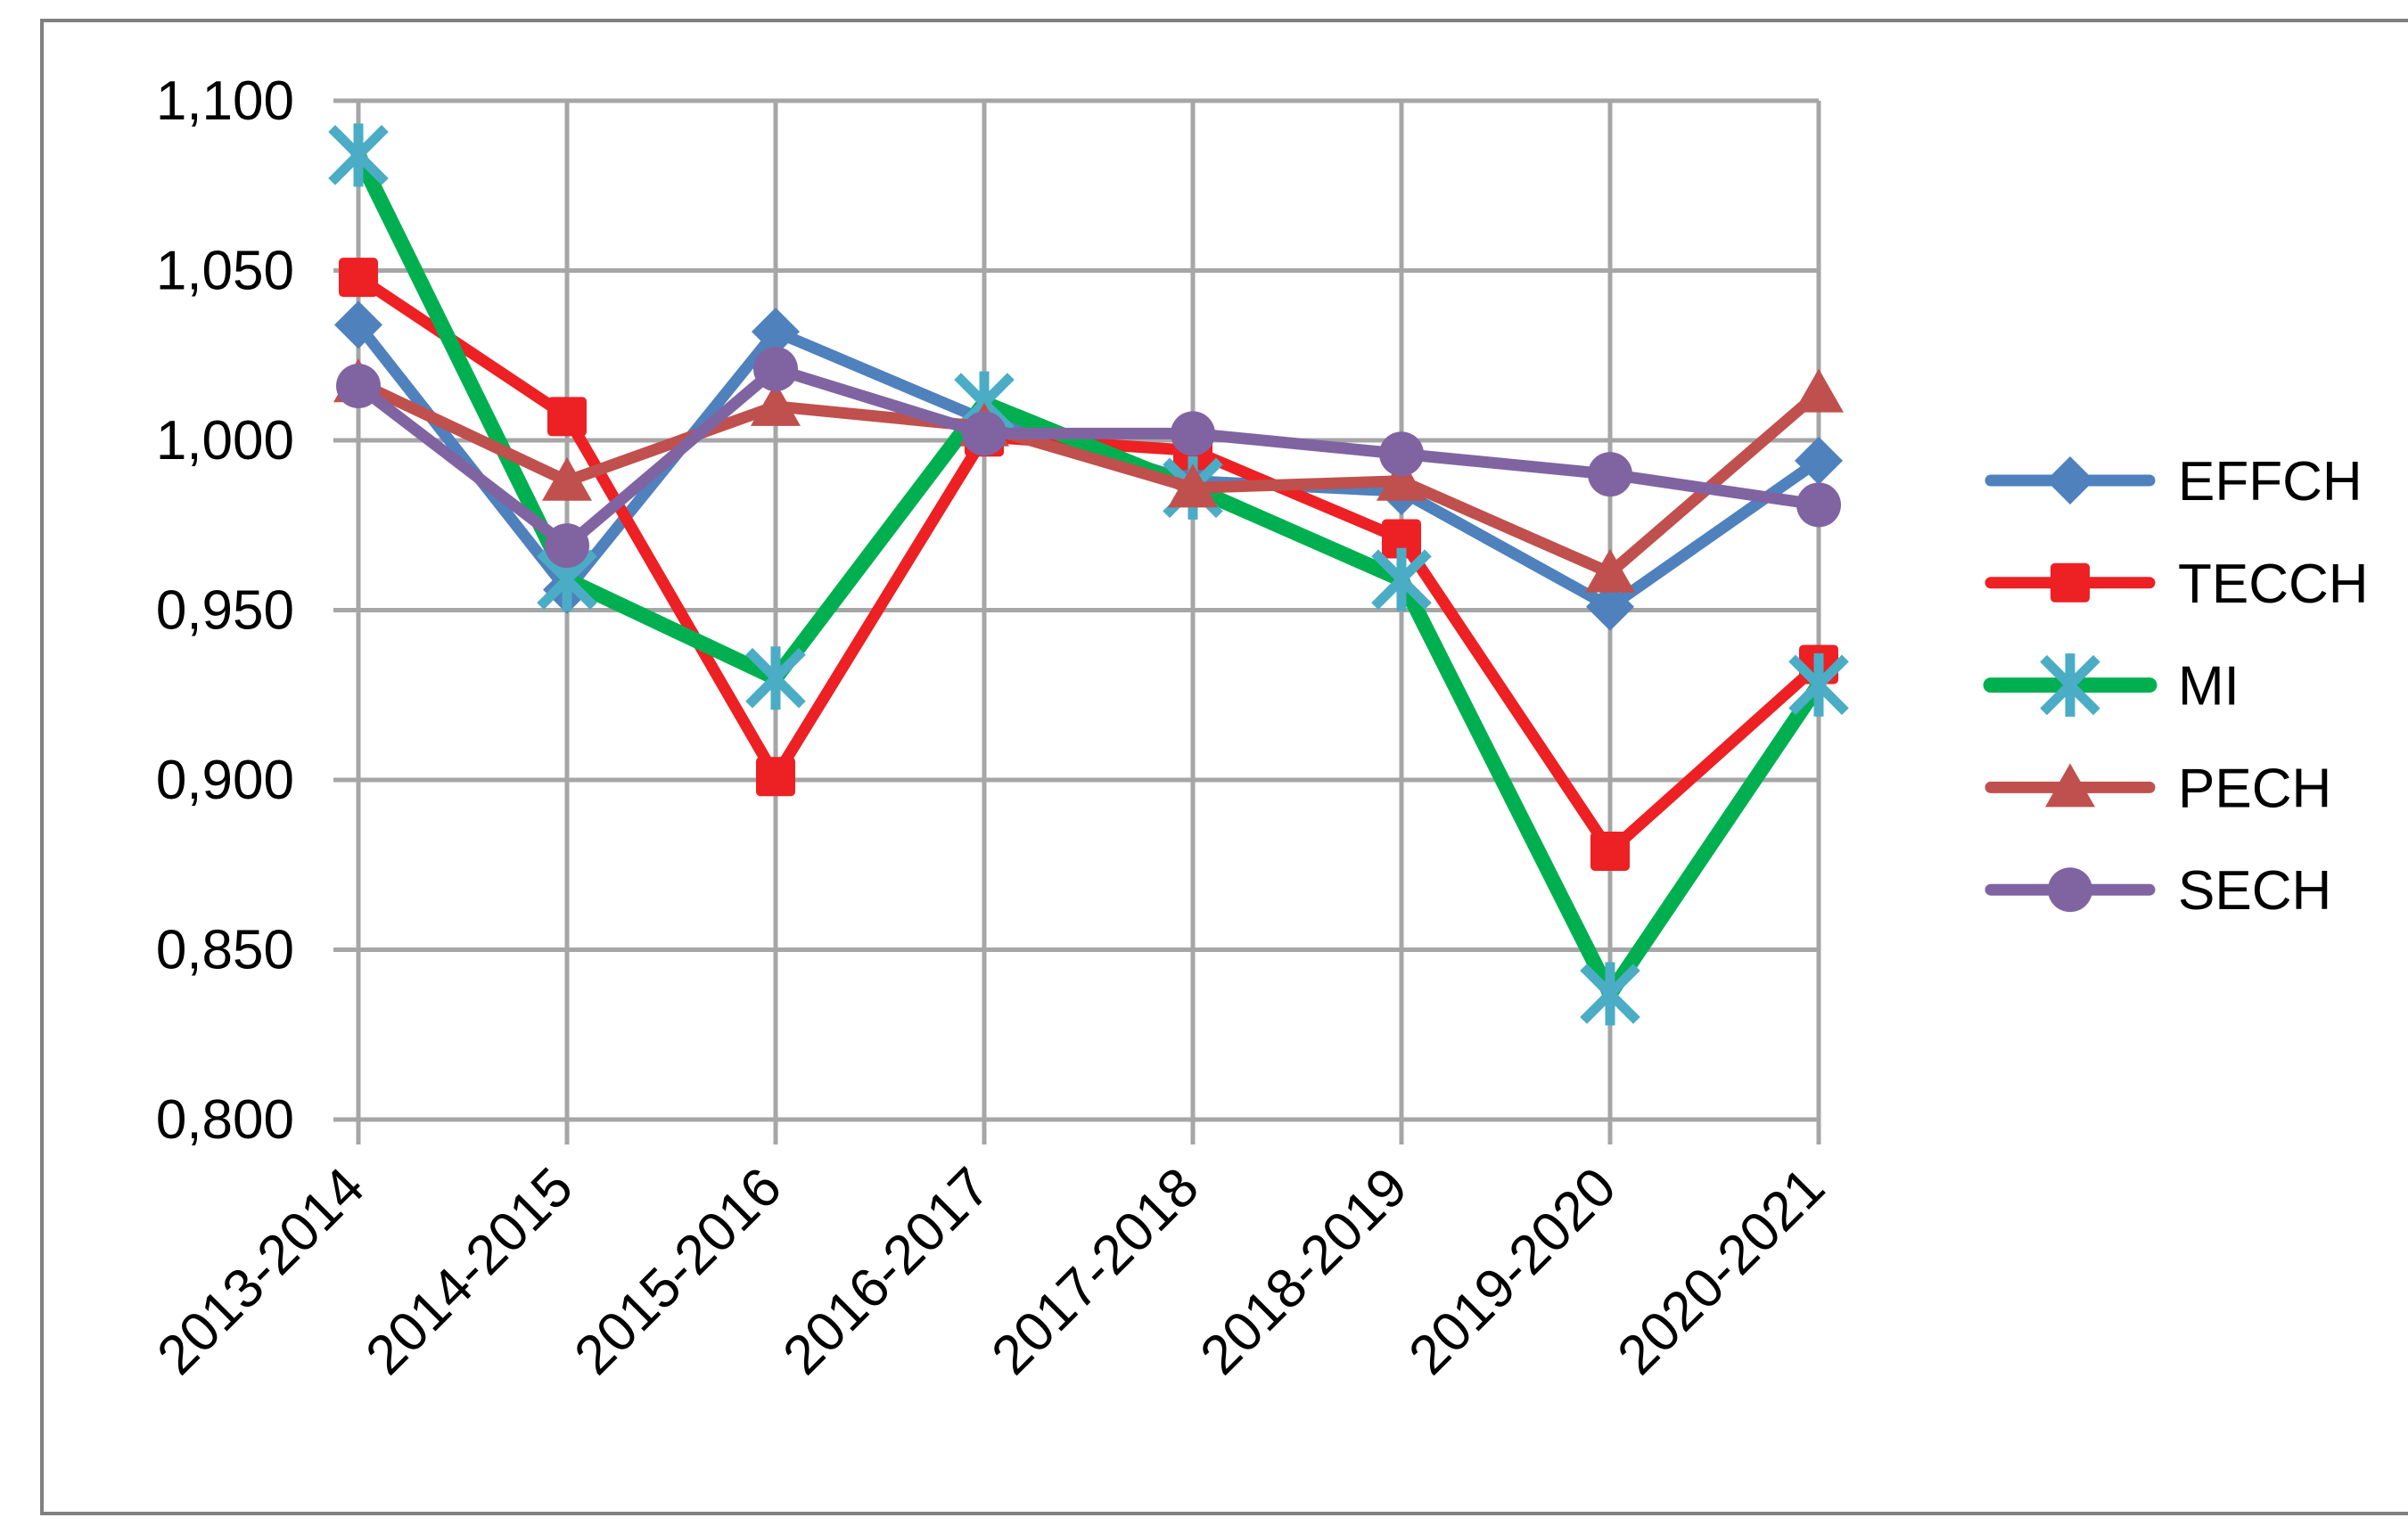 The image size is (2408, 1534). What do you see at coordinates (225, 101) in the screenshot?
I see `y-axis-label: 1,100` at bounding box center [225, 101].